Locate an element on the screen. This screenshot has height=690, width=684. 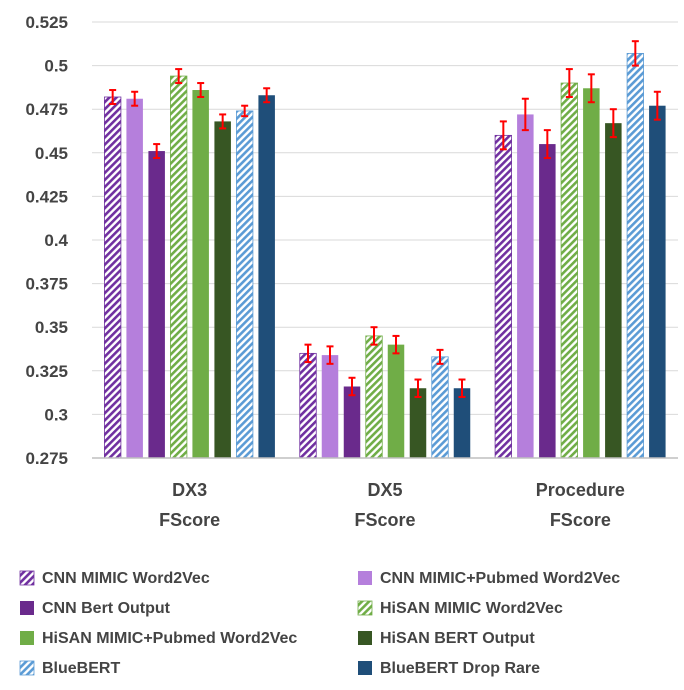
x-category-label: Procedure is located at coordinates (580, 490).